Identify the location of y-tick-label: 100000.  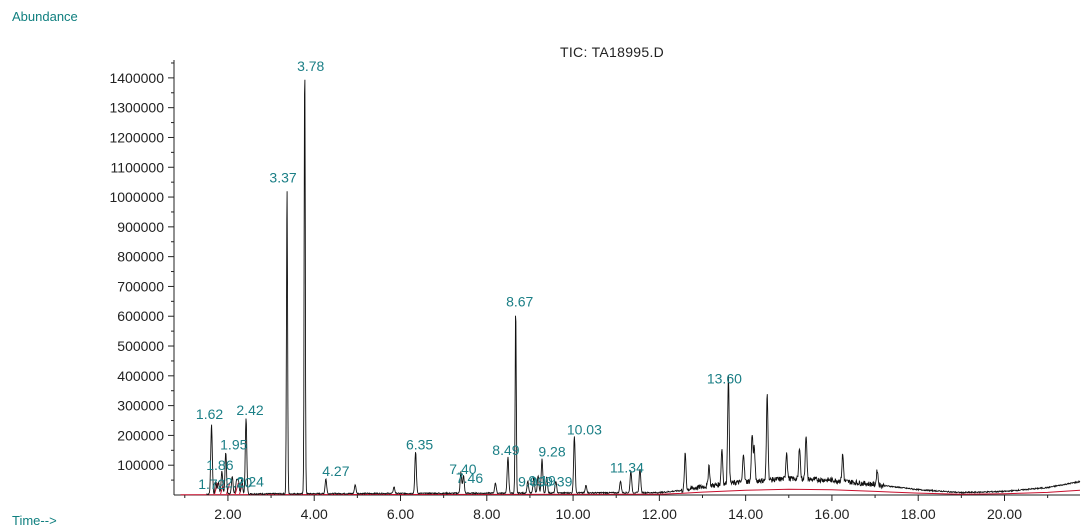
(140, 465).